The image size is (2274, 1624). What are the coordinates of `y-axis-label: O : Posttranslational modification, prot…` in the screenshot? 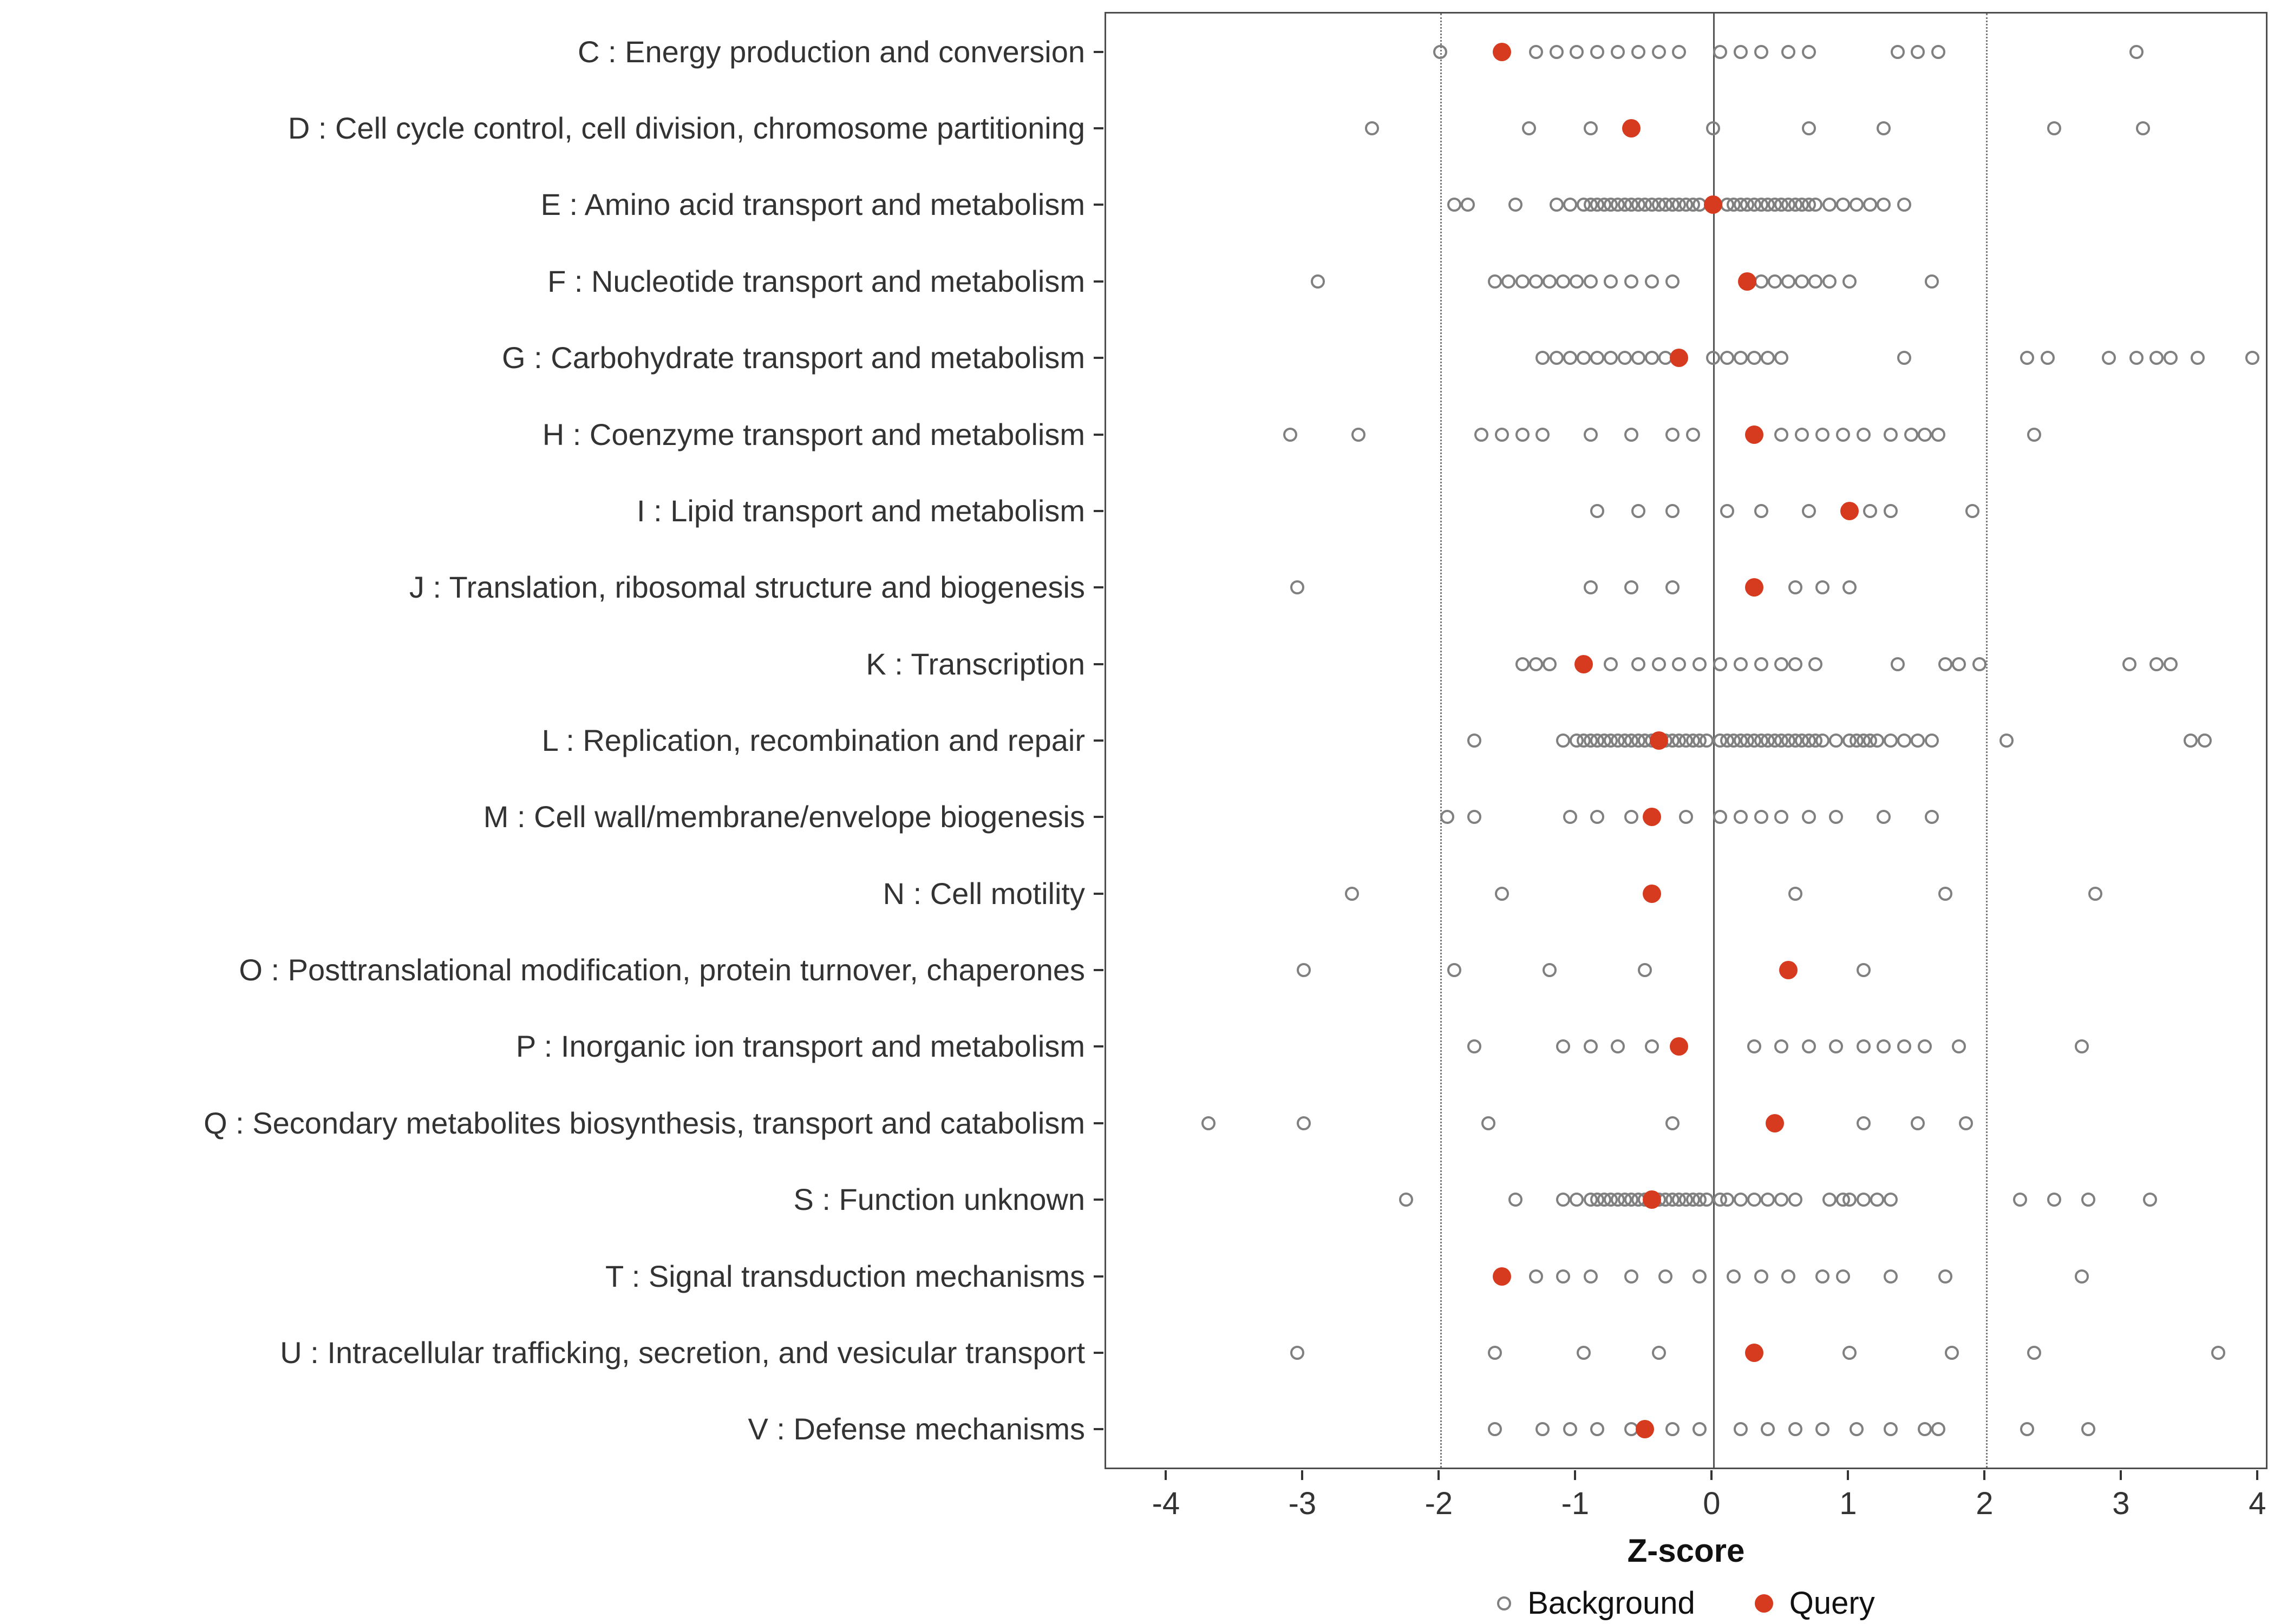 It's located at (662, 970).